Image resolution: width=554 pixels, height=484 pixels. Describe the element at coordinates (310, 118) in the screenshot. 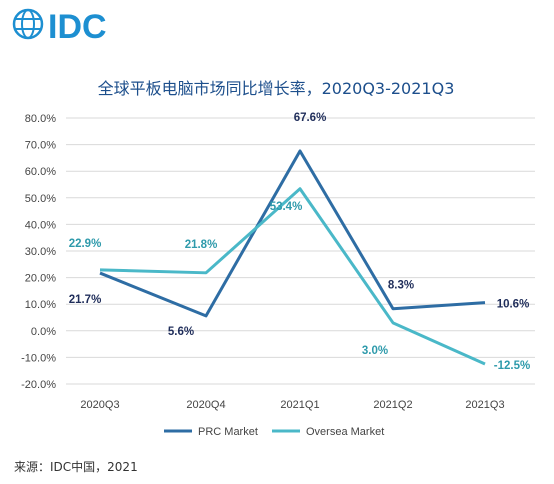

I see `data-label: 67.6%` at that location.